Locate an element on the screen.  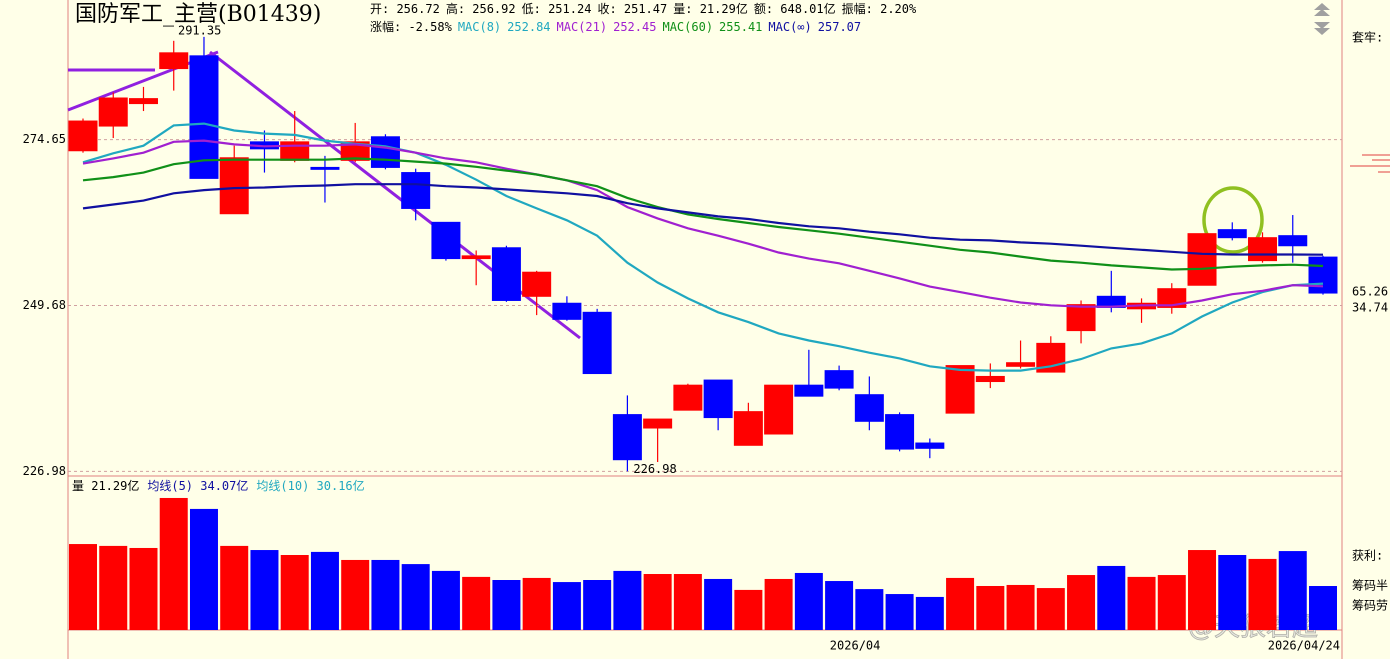
side-label: 65.26 is located at coordinates (1370, 292).